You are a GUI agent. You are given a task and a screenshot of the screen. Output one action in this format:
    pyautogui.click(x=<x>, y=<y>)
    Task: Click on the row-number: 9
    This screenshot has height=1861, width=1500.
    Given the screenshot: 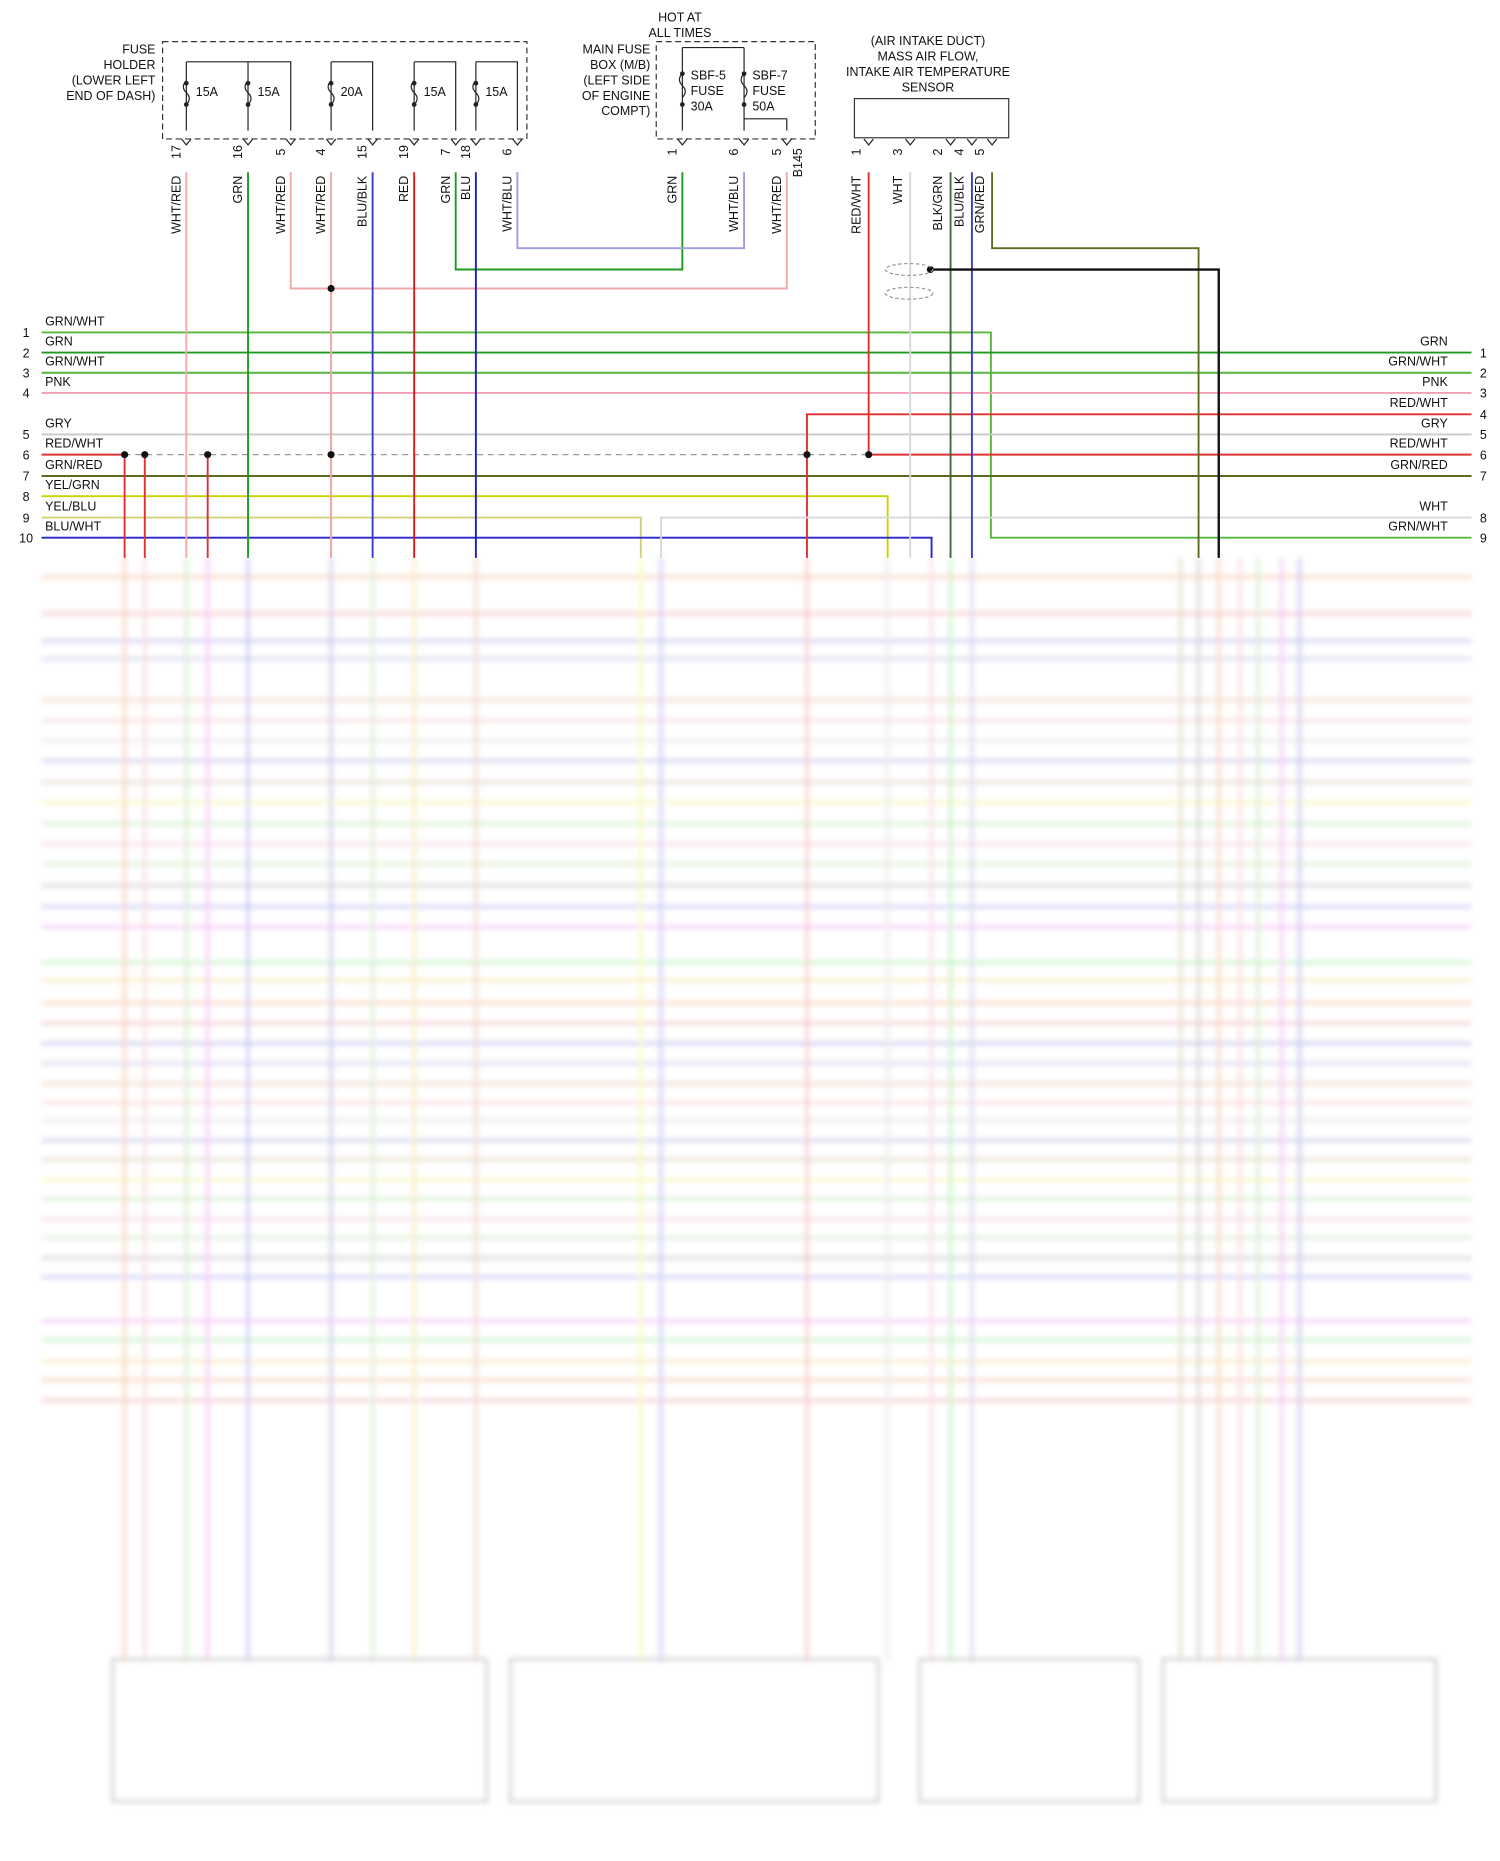 What is the action you would take?
    pyautogui.click(x=26, y=518)
    